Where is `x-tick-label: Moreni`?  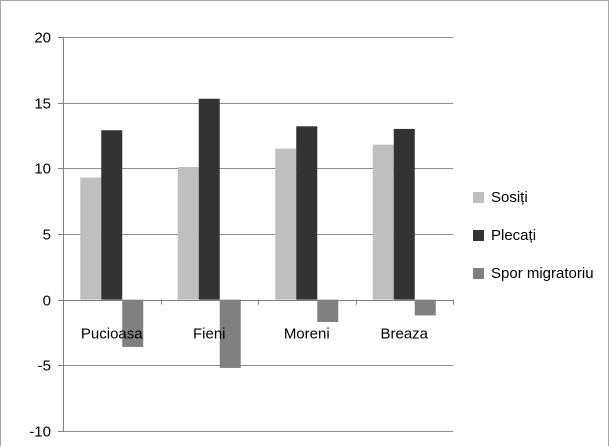 x-tick-label: Moreni is located at coordinates (307, 334).